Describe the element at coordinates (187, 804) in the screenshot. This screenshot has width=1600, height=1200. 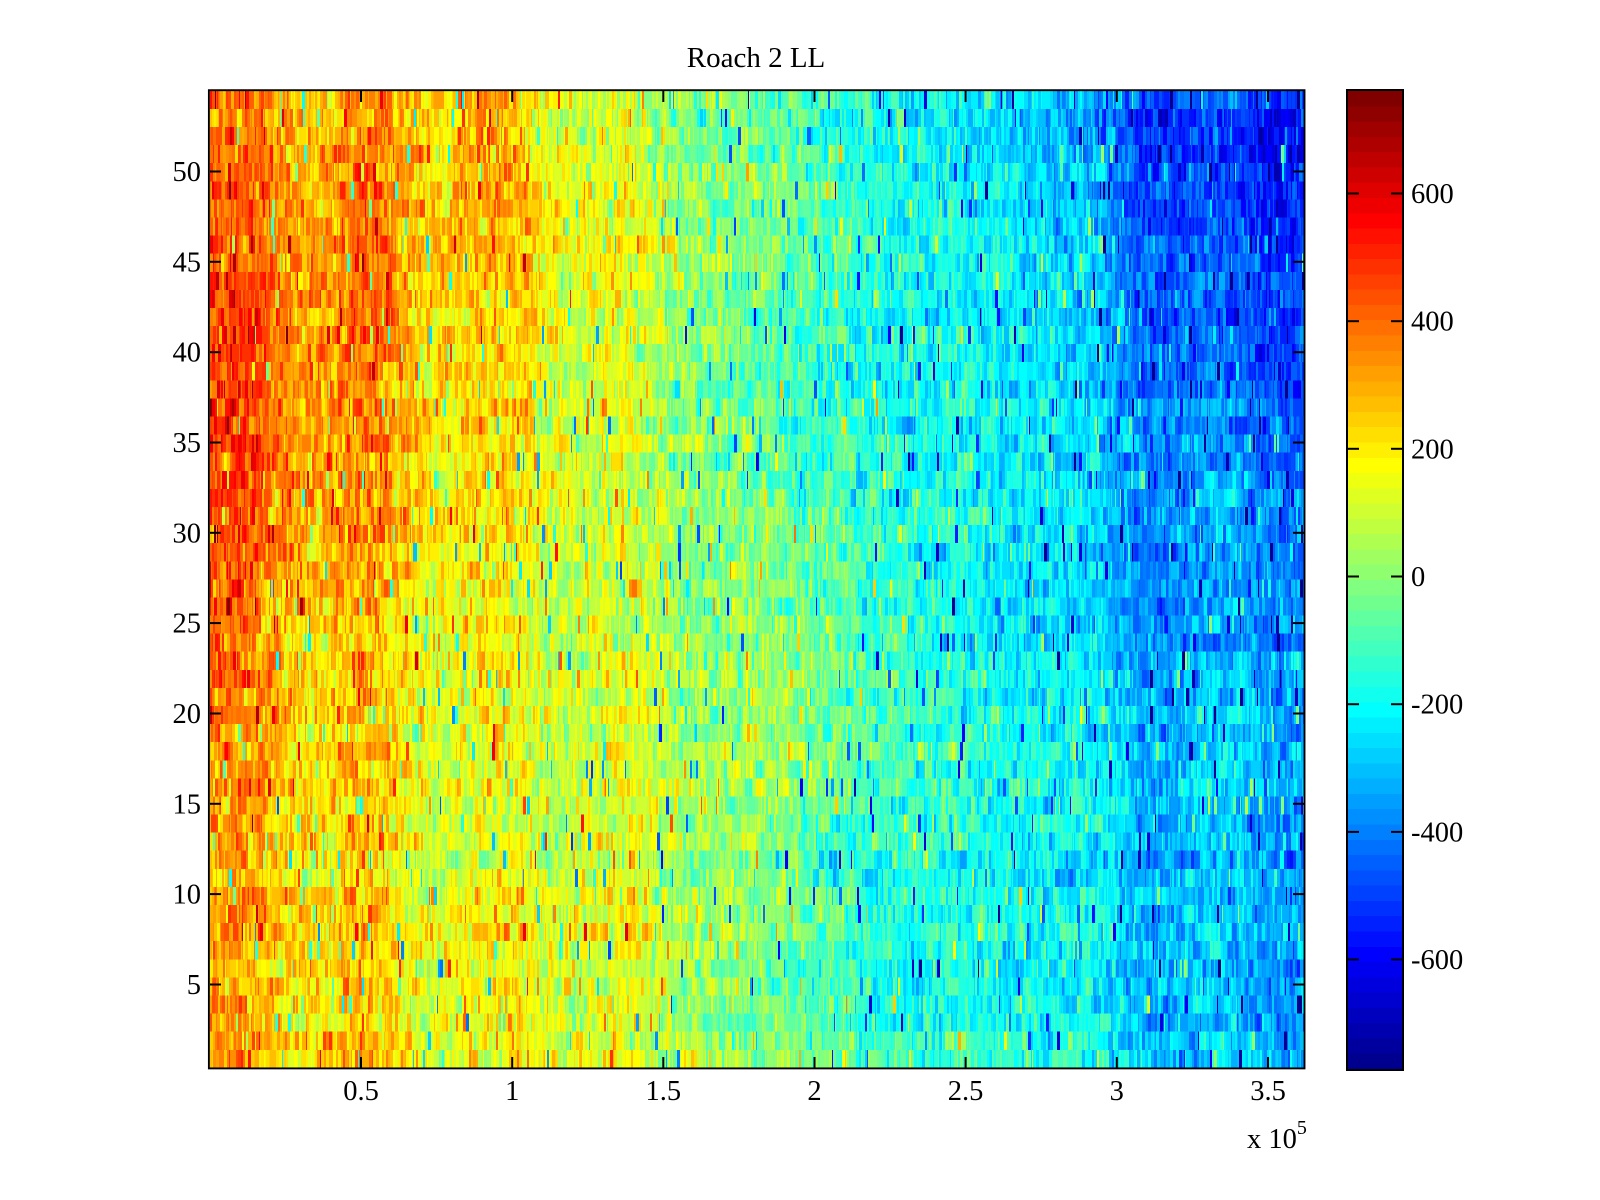
I see `svg-text: 15` at that location.